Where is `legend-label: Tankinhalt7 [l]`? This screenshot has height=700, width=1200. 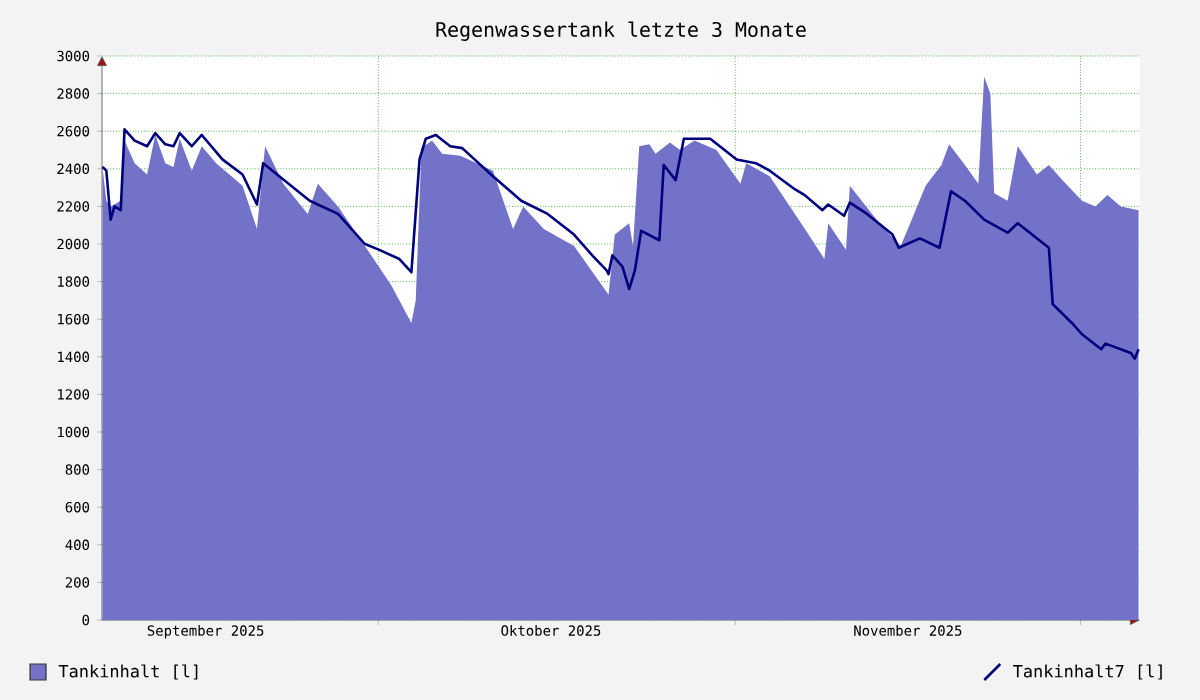 legend-label: Tankinhalt7 [l] is located at coordinates (1087, 672).